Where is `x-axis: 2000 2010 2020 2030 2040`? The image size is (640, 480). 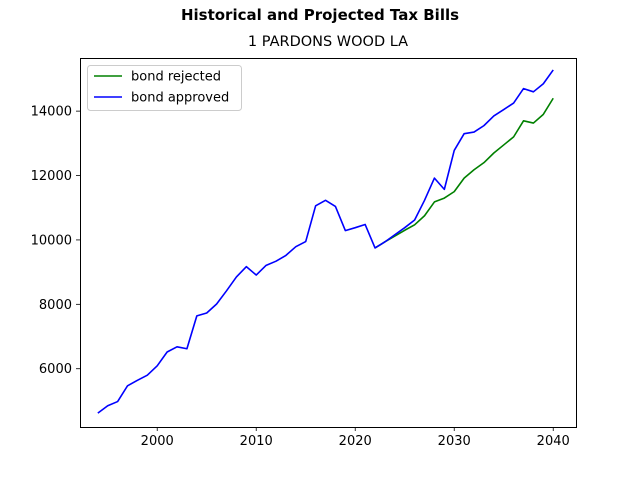
x-axis: 2000 2010 2020 2030 2040 is located at coordinates (355, 438).